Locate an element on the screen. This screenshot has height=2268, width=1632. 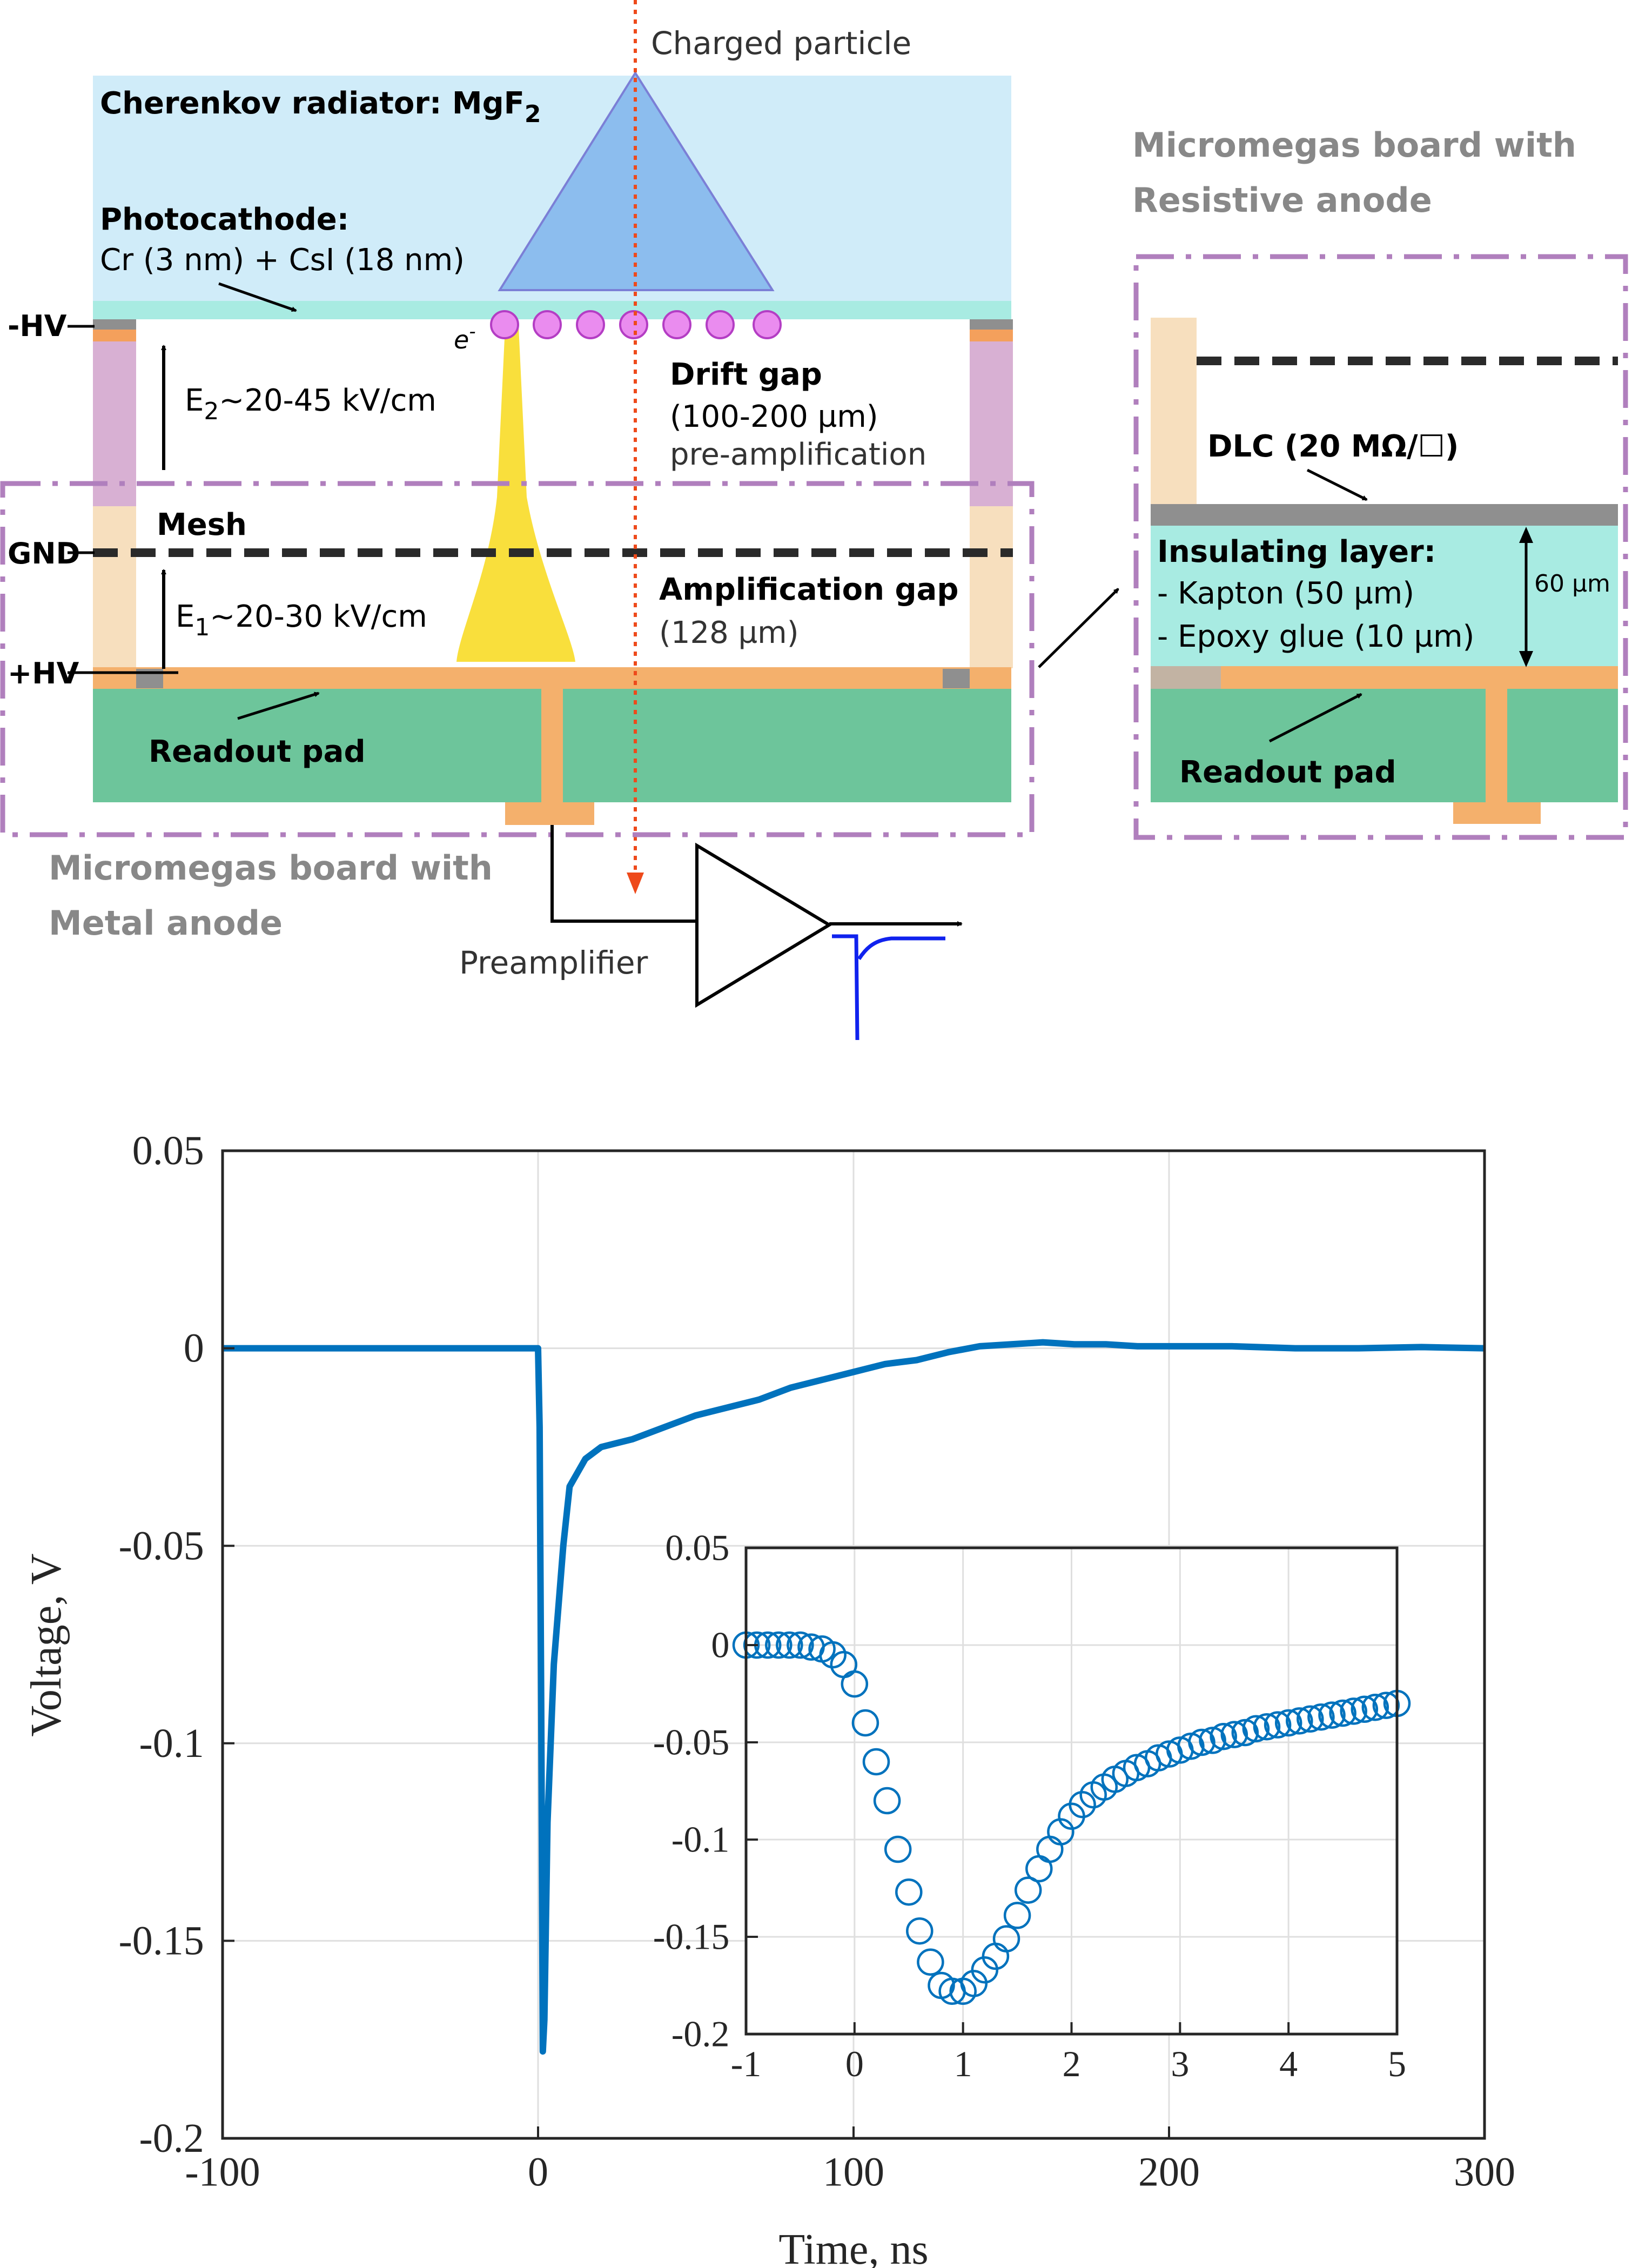
resistive-via-pad is located at coordinates (1497, 813).